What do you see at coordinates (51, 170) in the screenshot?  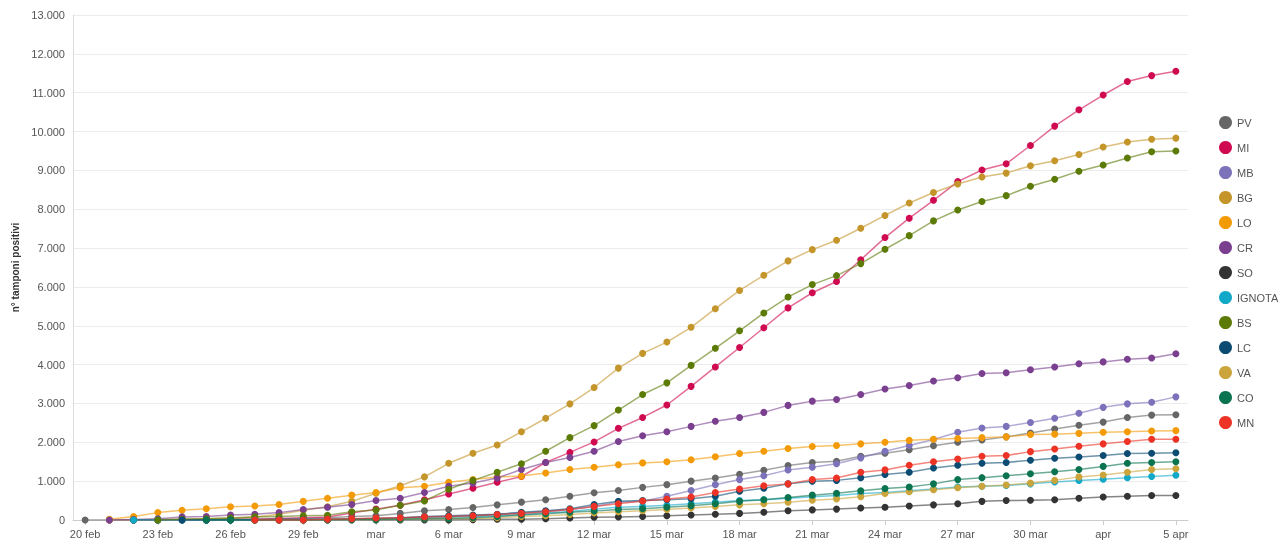 I see `y-tick-label: 9.000` at bounding box center [51, 170].